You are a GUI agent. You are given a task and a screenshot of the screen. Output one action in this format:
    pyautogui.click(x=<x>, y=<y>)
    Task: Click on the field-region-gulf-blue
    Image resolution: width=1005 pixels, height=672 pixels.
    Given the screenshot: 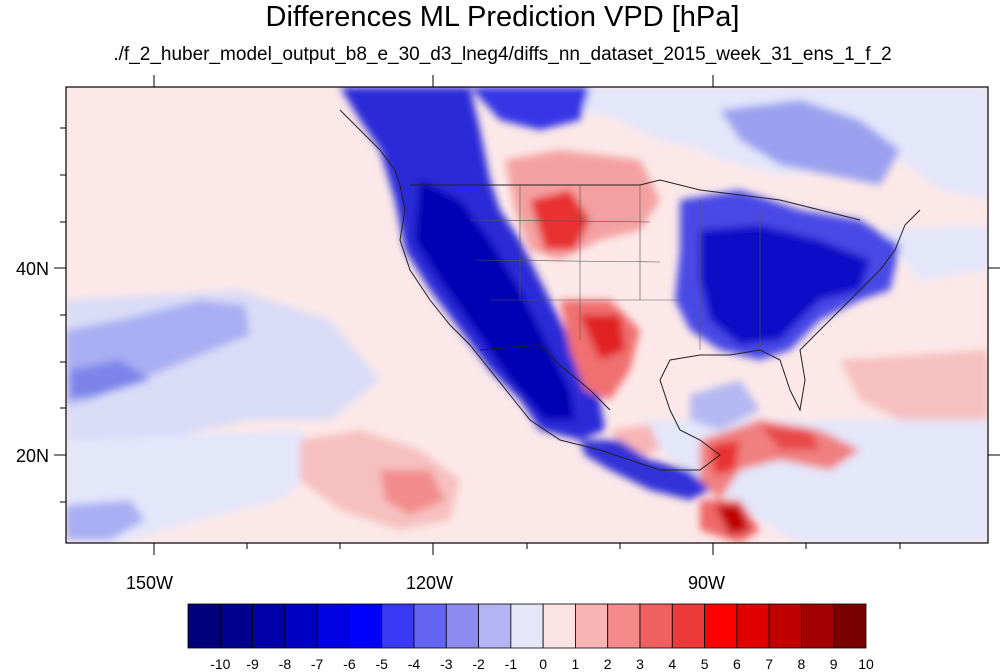 What is the action you would take?
    pyautogui.click(x=725, y=405)
    